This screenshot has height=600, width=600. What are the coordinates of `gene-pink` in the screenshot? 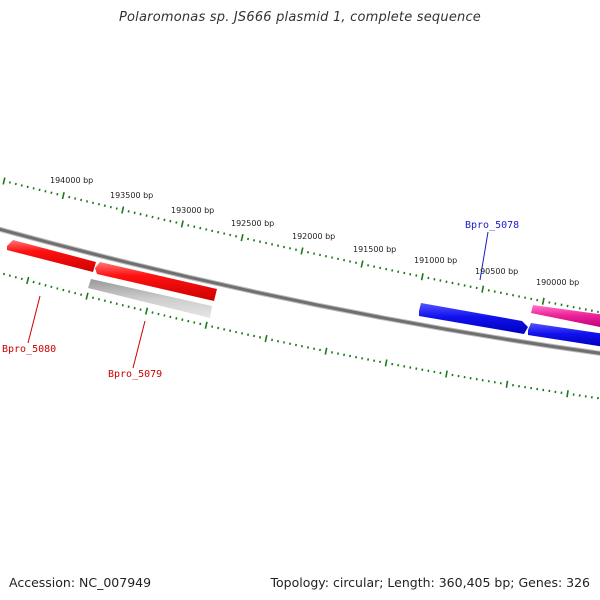 It's located at (565, 316).